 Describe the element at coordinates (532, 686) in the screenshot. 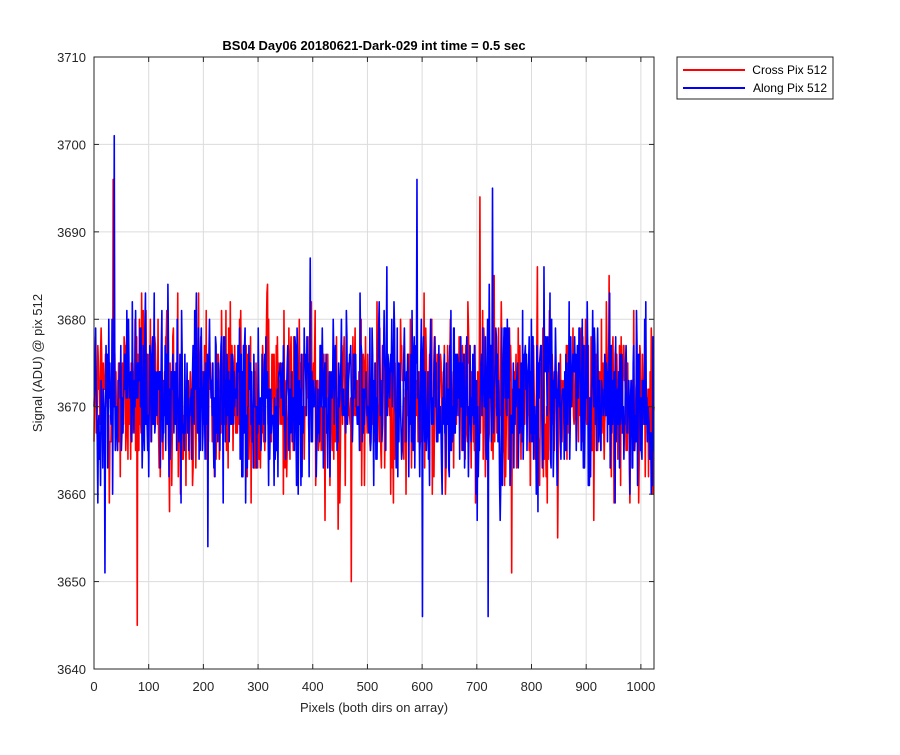

I see `x-tick-label: 800` at that location.